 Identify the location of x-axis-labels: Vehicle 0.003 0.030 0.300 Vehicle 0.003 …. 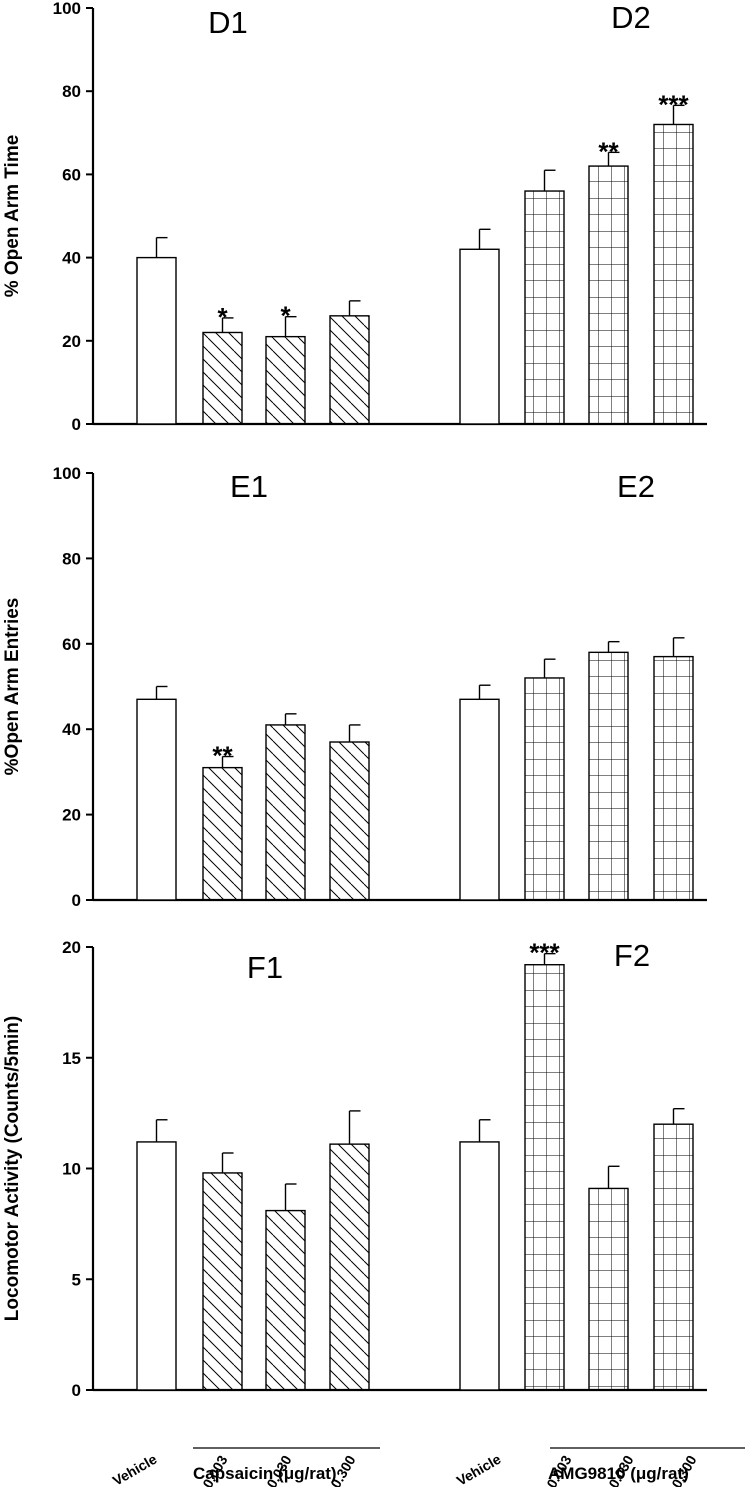
(427, 1467).